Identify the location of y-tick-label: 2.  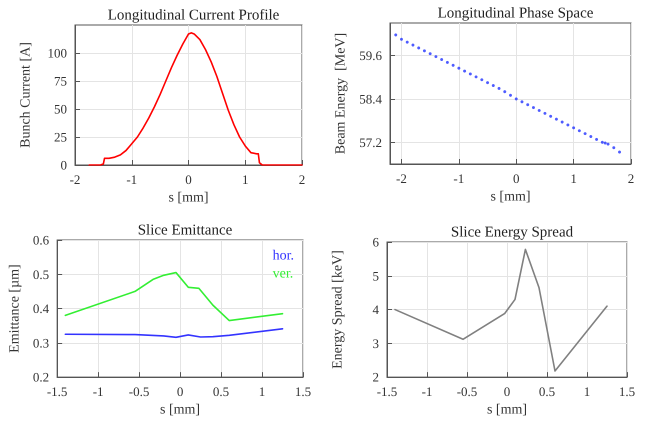
(375, 377).